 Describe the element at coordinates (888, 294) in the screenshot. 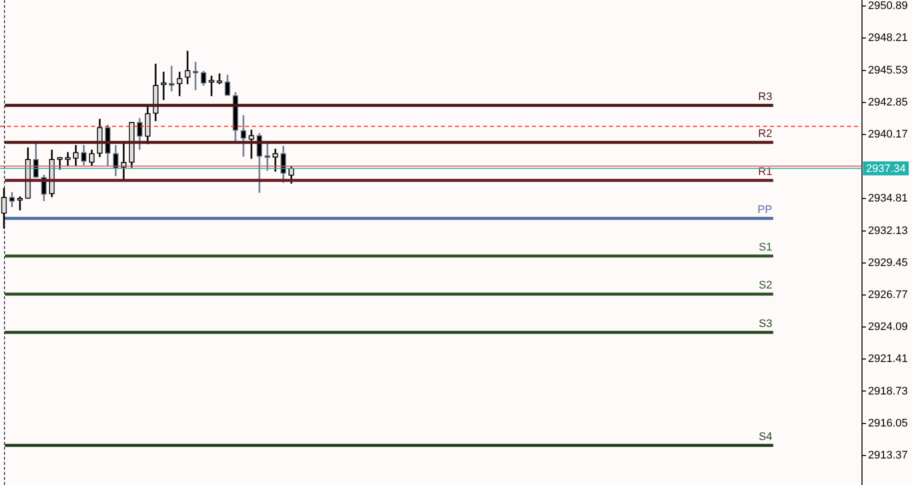

I see `y-tick-label: 2926.77` at that location.